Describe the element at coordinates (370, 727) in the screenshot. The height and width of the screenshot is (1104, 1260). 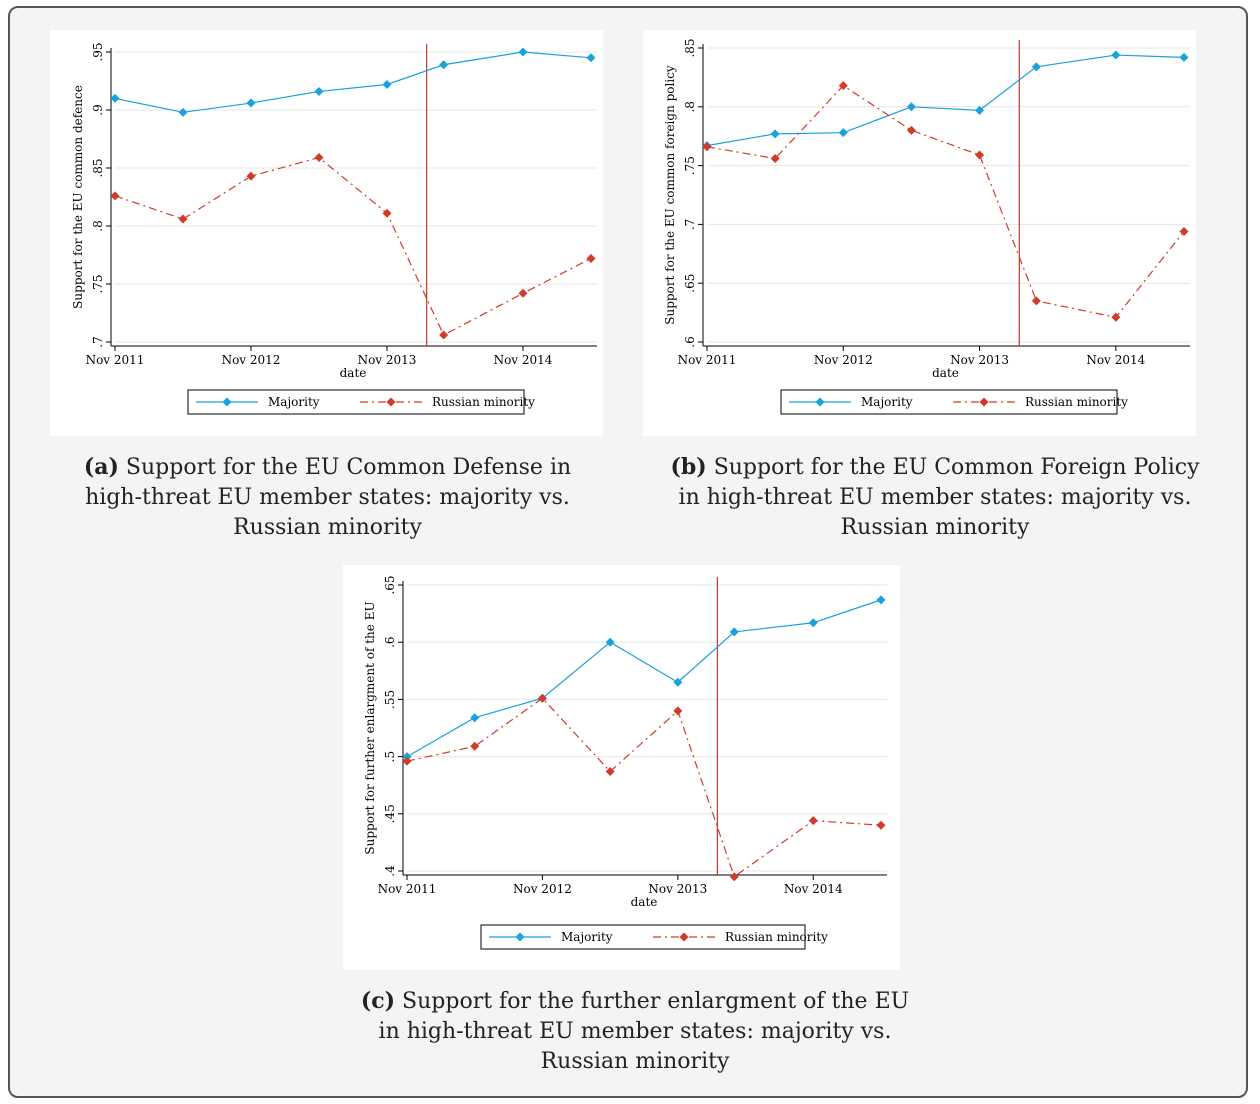
I see `y-axis-title-c: Support for further enlargment of the EU` at that location.